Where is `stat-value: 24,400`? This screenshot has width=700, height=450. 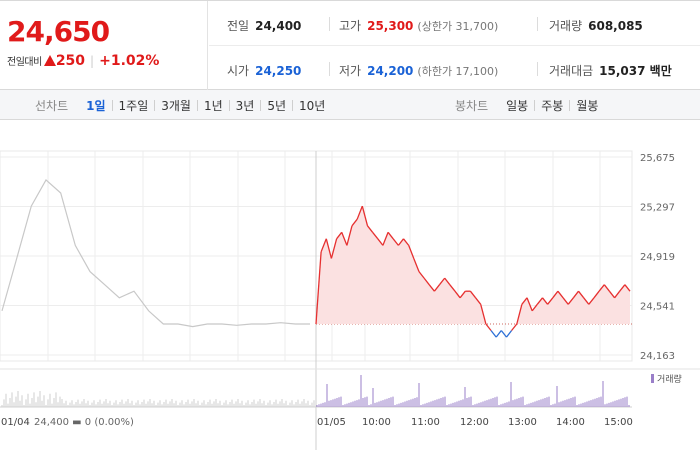
stat-value: 24,400 is located at coordinates (278, 26).